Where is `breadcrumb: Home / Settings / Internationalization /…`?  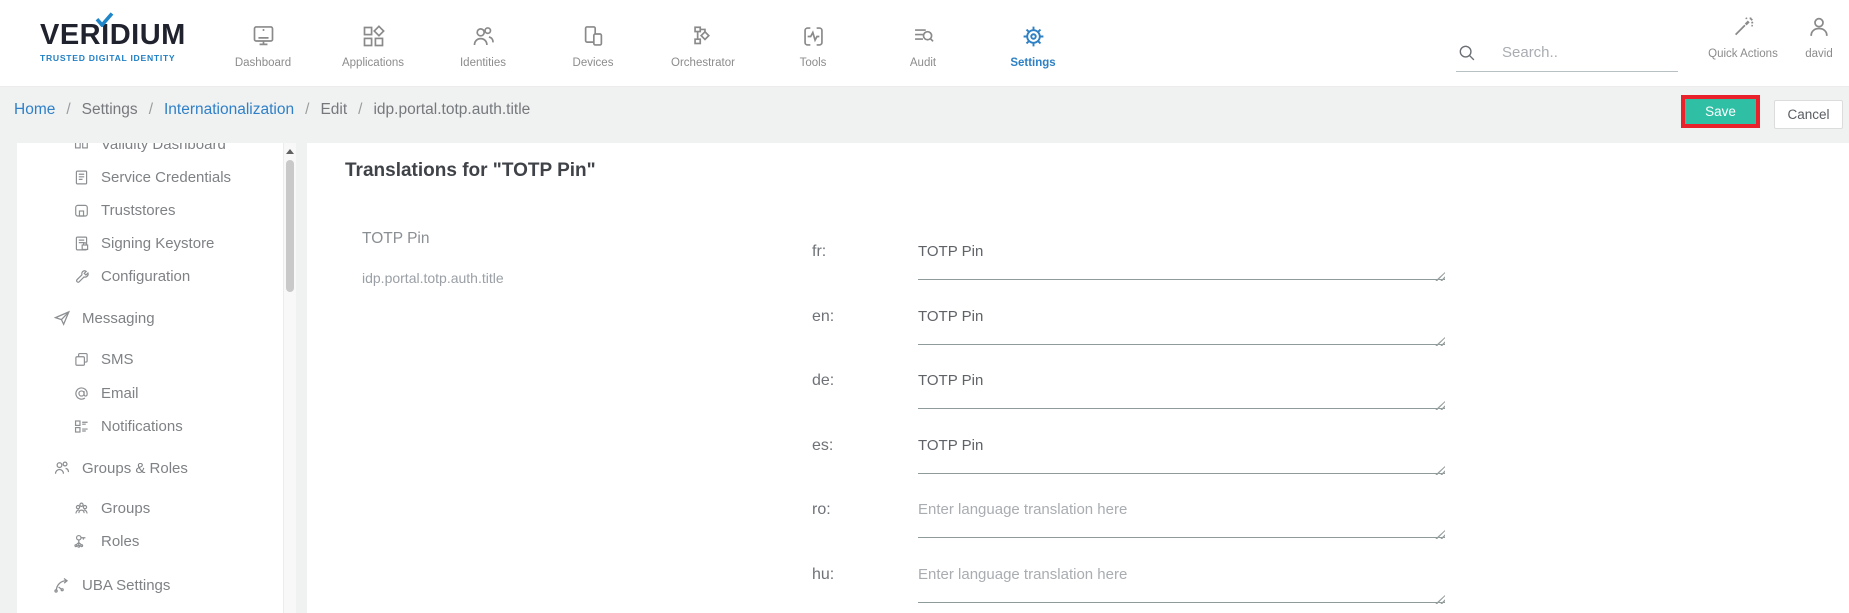 breadcrumb: Home / Settings / Internationalization /… is located at coordinates (272, 109).